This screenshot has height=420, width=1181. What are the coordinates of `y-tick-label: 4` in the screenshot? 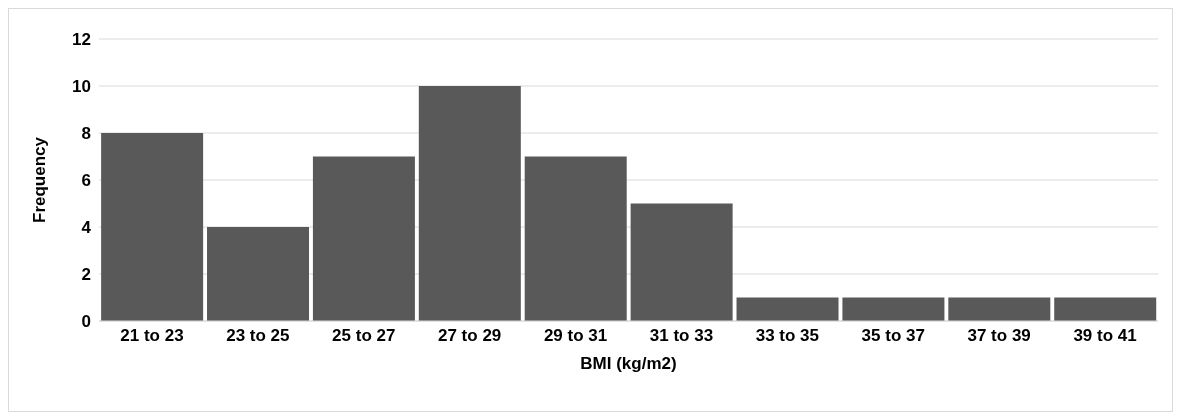 It's located at (86, 228).